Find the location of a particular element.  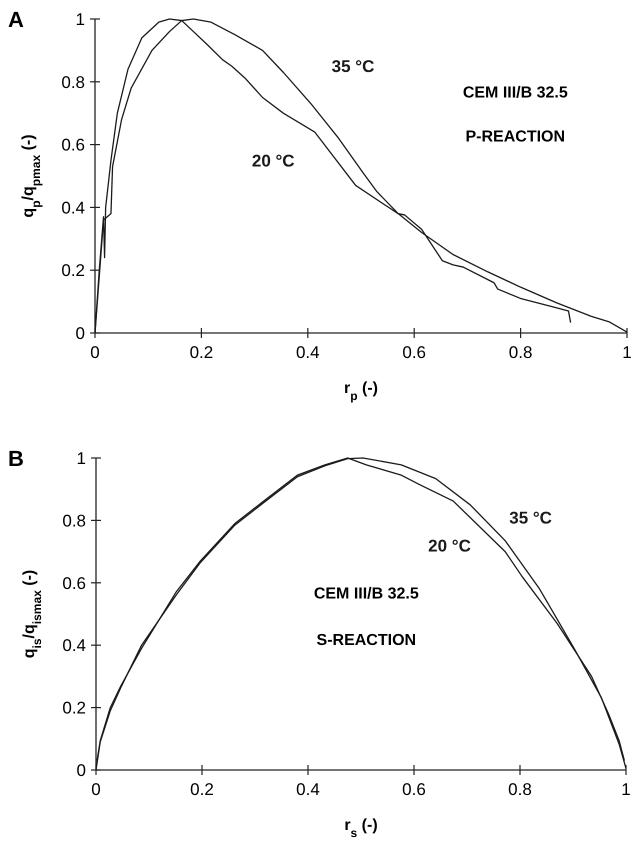

x-axis-title: r$_{s}$ (-) is located at coordinates (361, 828).